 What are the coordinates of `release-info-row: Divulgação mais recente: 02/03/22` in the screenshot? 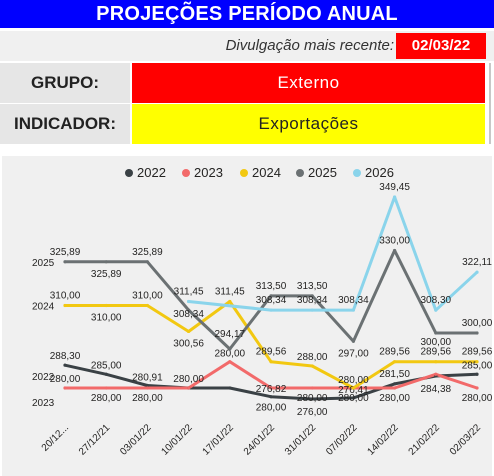 It's located at (247, 46).